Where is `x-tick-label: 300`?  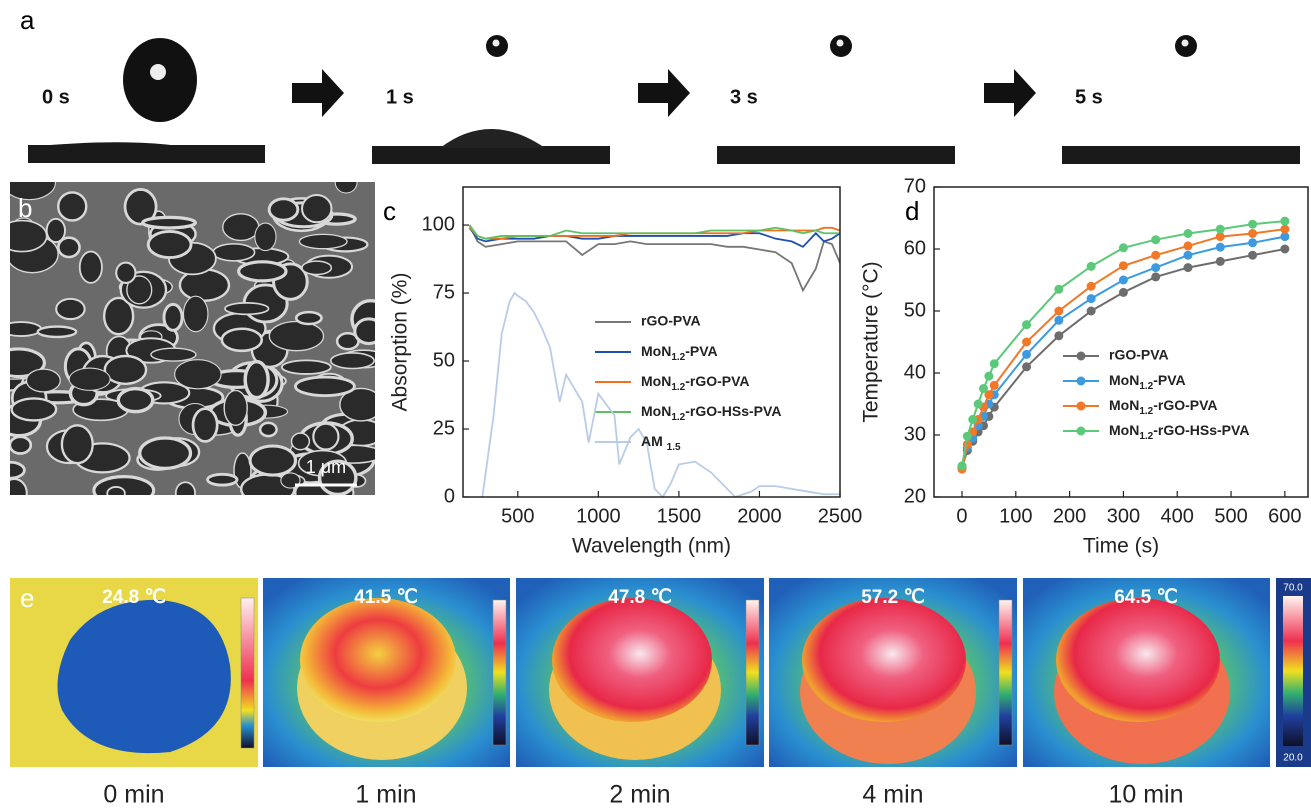 x-tick-label: 300 is located at coordinates (1123, 516).